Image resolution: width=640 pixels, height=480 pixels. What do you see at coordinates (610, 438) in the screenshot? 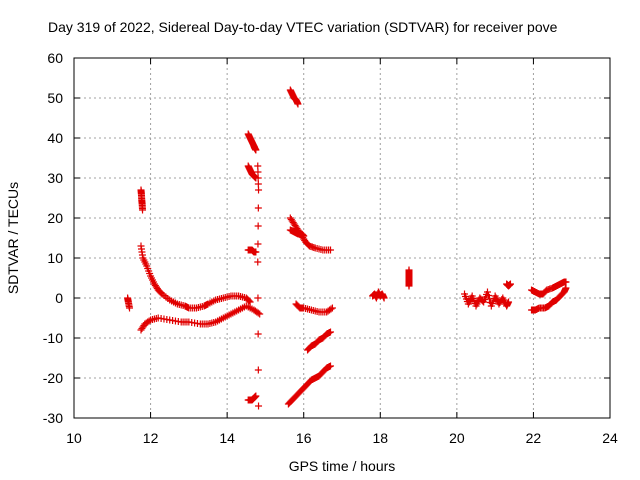
I see `x-tick-label: 24` at bounding box center [610, 438].